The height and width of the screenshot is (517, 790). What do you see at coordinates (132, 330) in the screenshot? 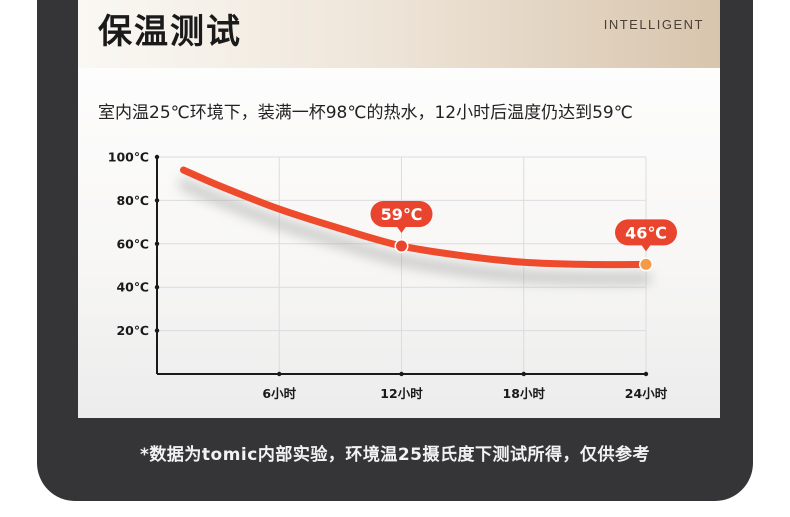
I see `y-tick-label: 20℃` at bounding box center [132, 330].